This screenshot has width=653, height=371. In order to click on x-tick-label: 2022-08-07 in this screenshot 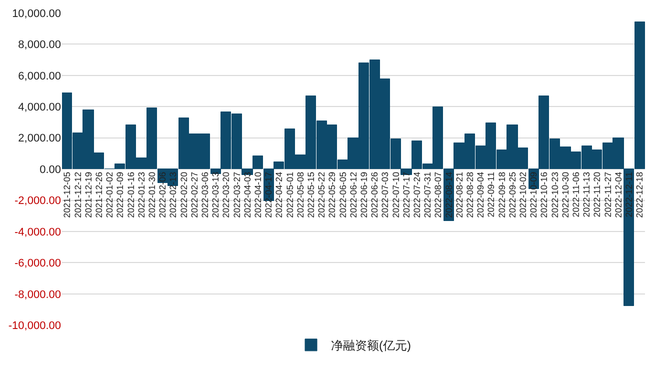, I will do `click(438, 195)`.